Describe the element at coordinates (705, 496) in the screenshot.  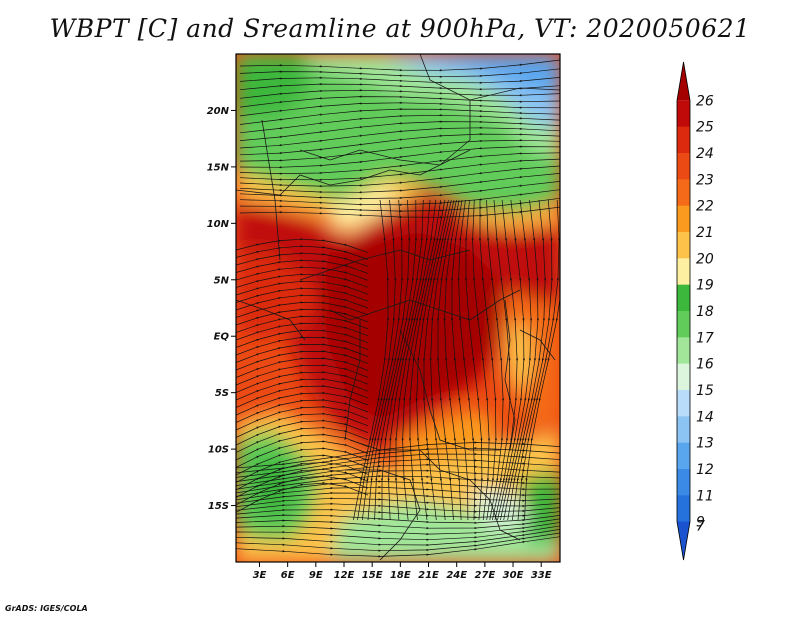
I see `colorbar-label: 11` at that location.